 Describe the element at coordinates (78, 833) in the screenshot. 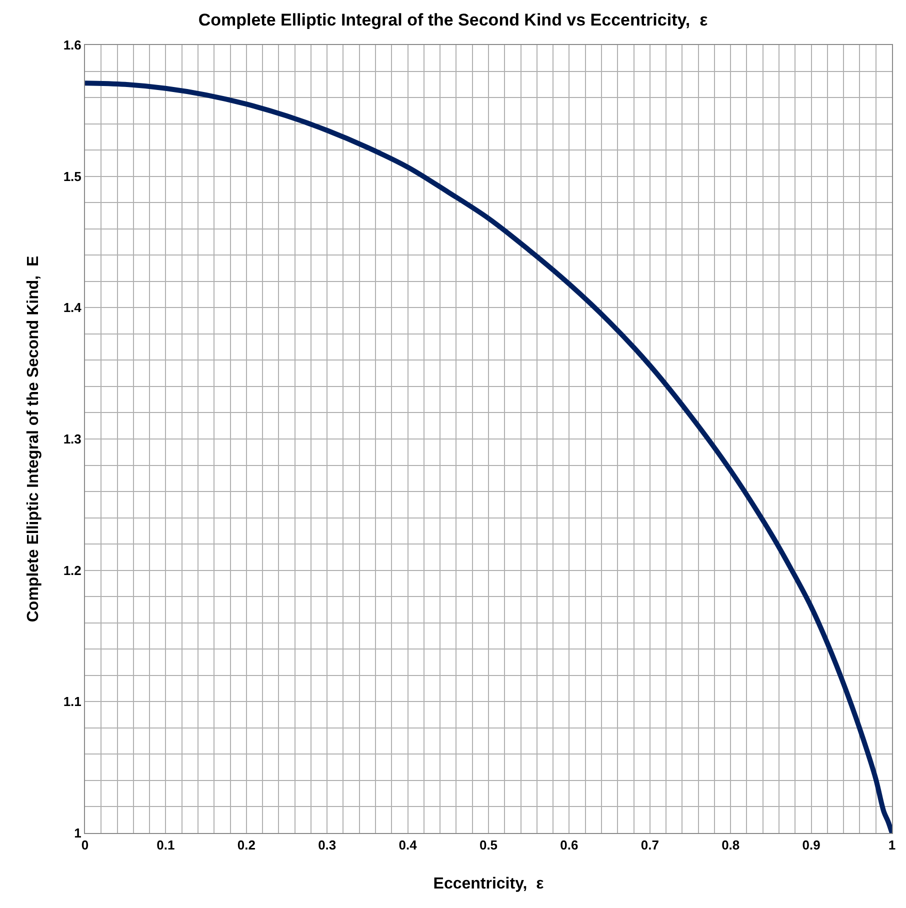

I see `y-tick-label: 1` at that location.